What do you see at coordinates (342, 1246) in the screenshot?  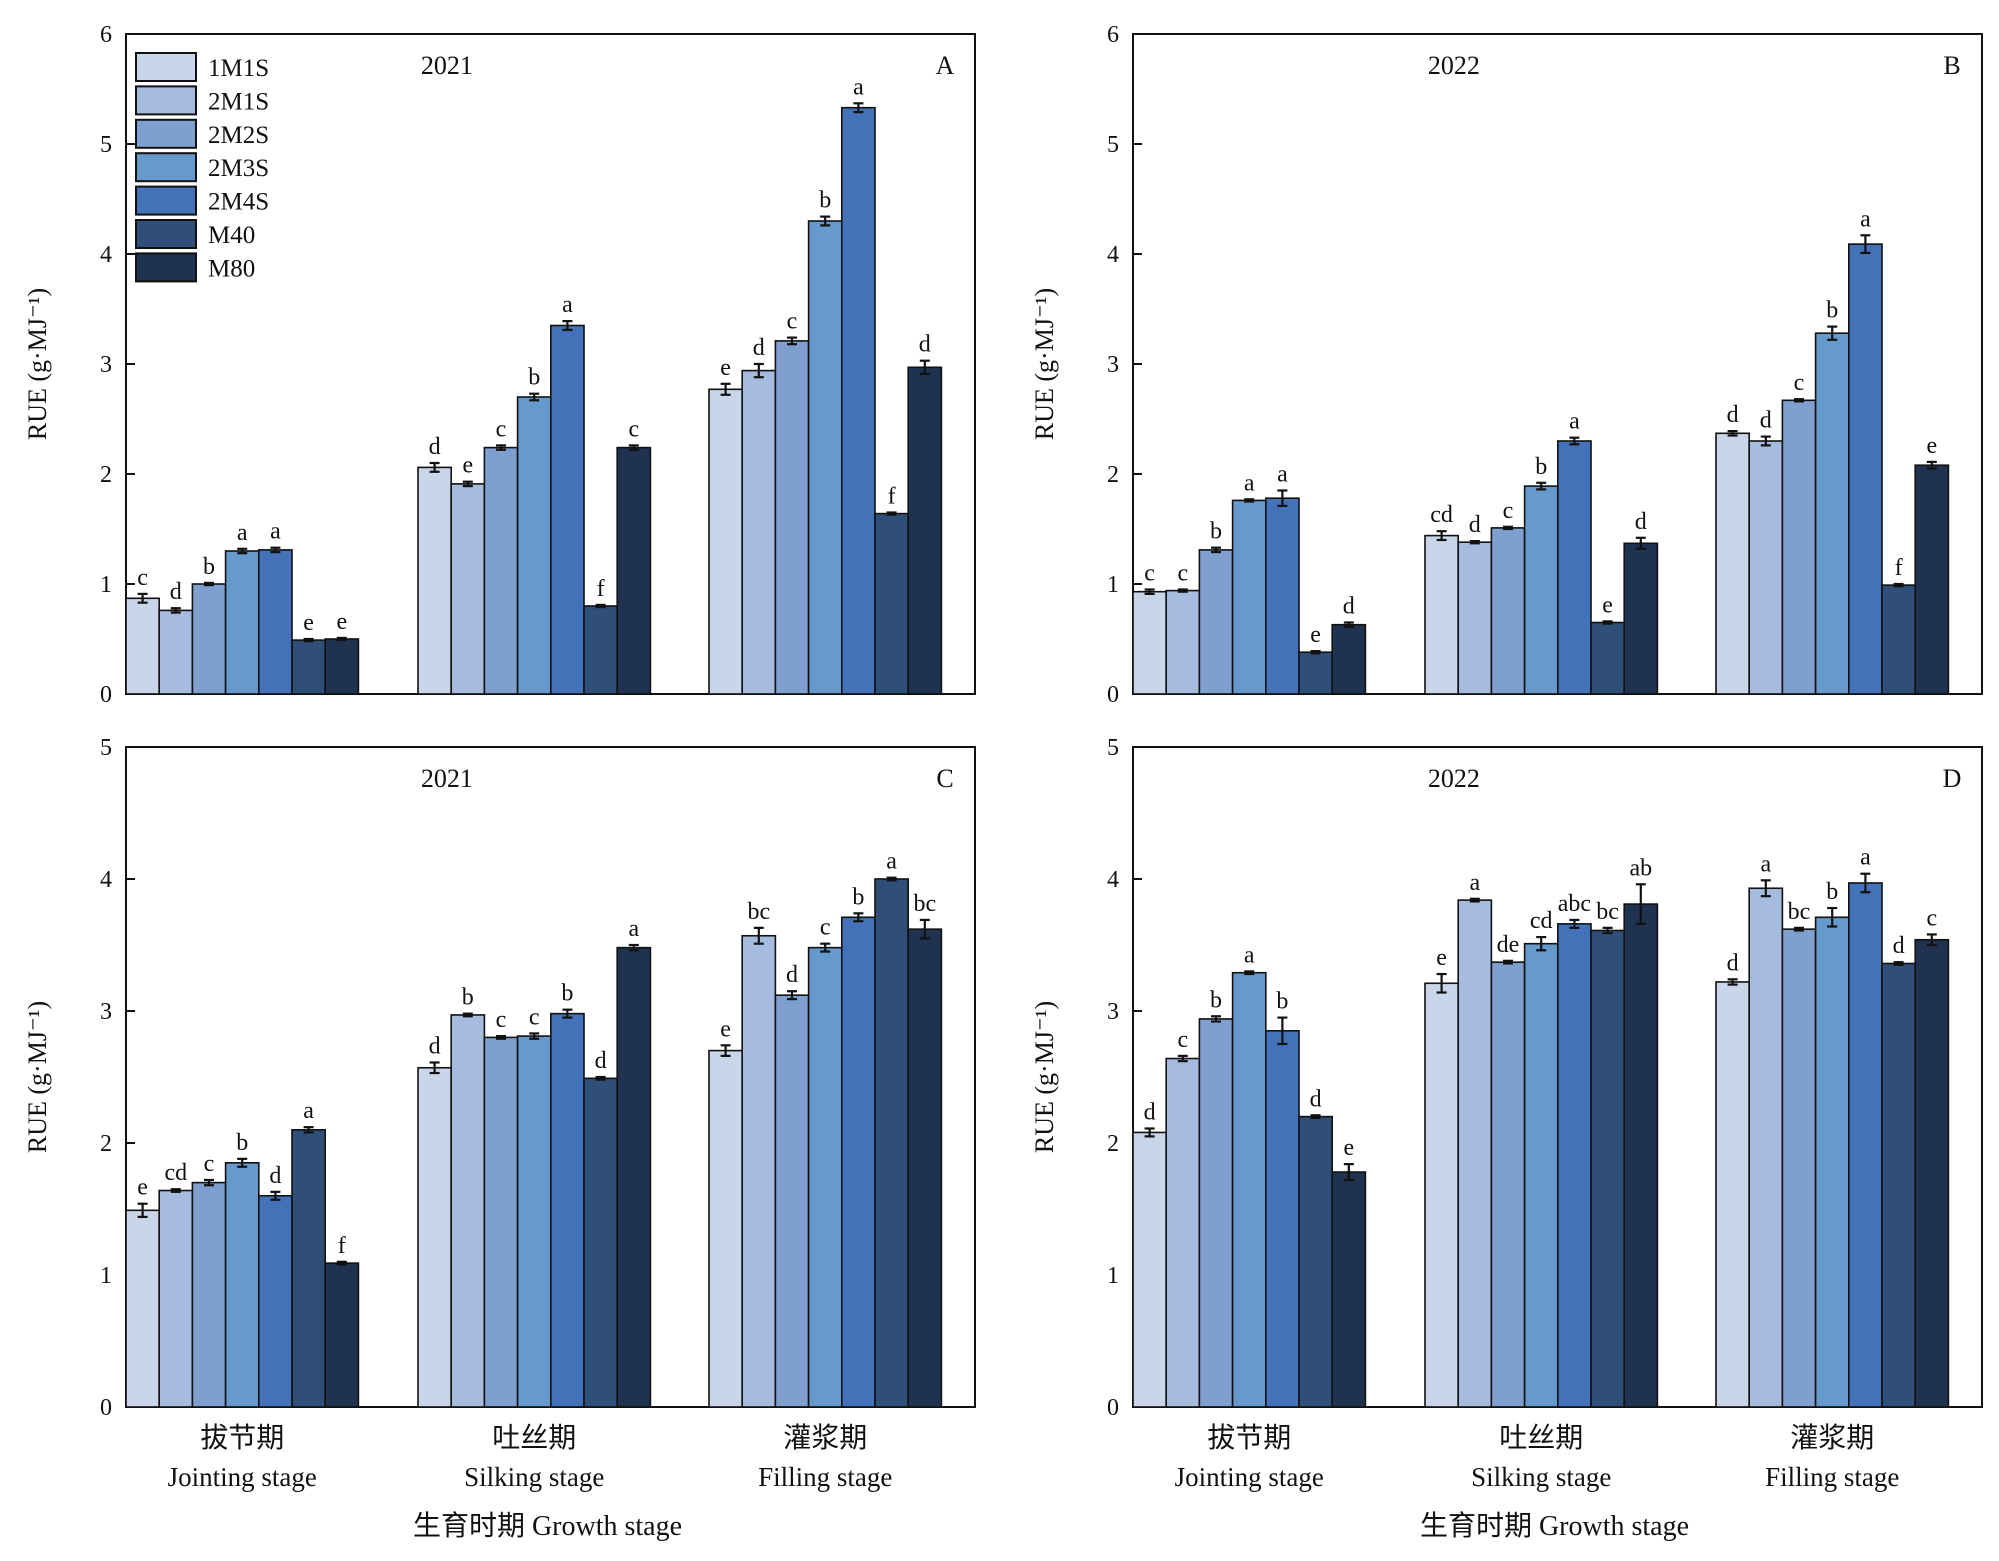 I see `significance-label: f` at bounding box center [342, 1246].